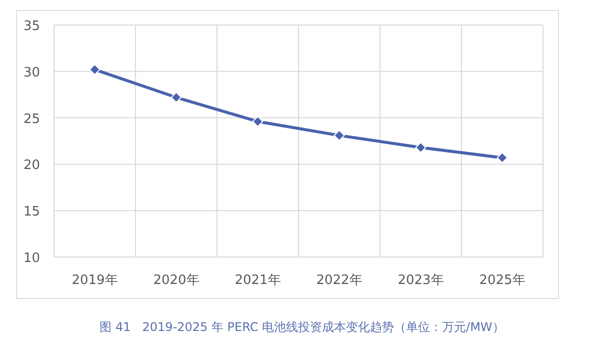 This screenshot has width=590, height=348. What do you see at coordinates (302, 327) in the screenshot?
I see `text: 图 41 2019-2025 年 PERC 电池线投资成本变化趋势（单位：万元/MW）` at bounding box center [302, 327].